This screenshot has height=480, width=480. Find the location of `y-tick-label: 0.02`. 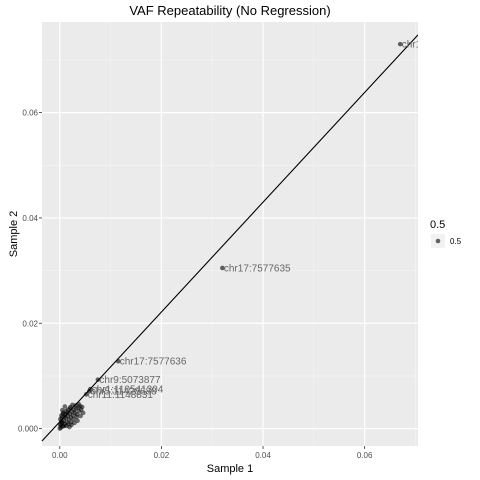

y-tick-label: 0.02 is located at coordinates (30, 323).